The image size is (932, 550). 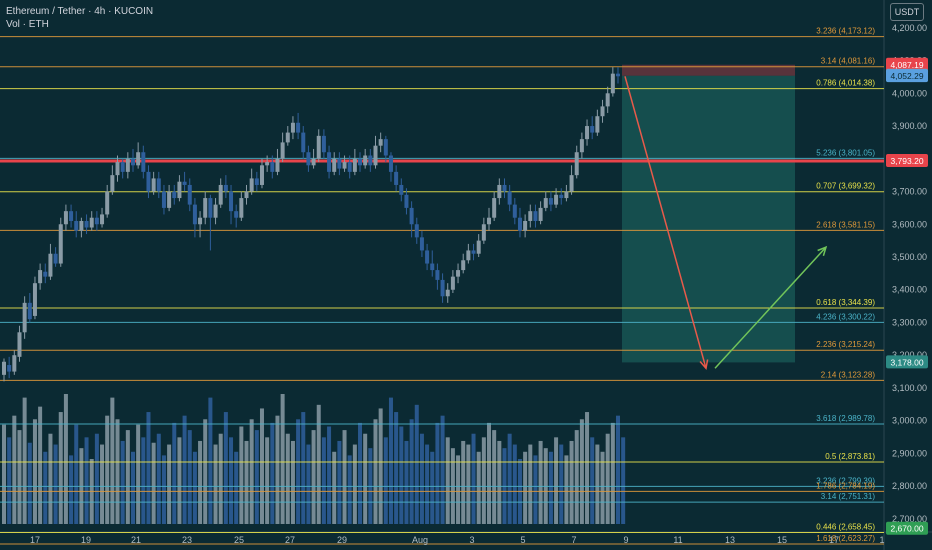 I want to click on fib-level-label: 3.236 (2,799.39), so click(x=845, y=480).